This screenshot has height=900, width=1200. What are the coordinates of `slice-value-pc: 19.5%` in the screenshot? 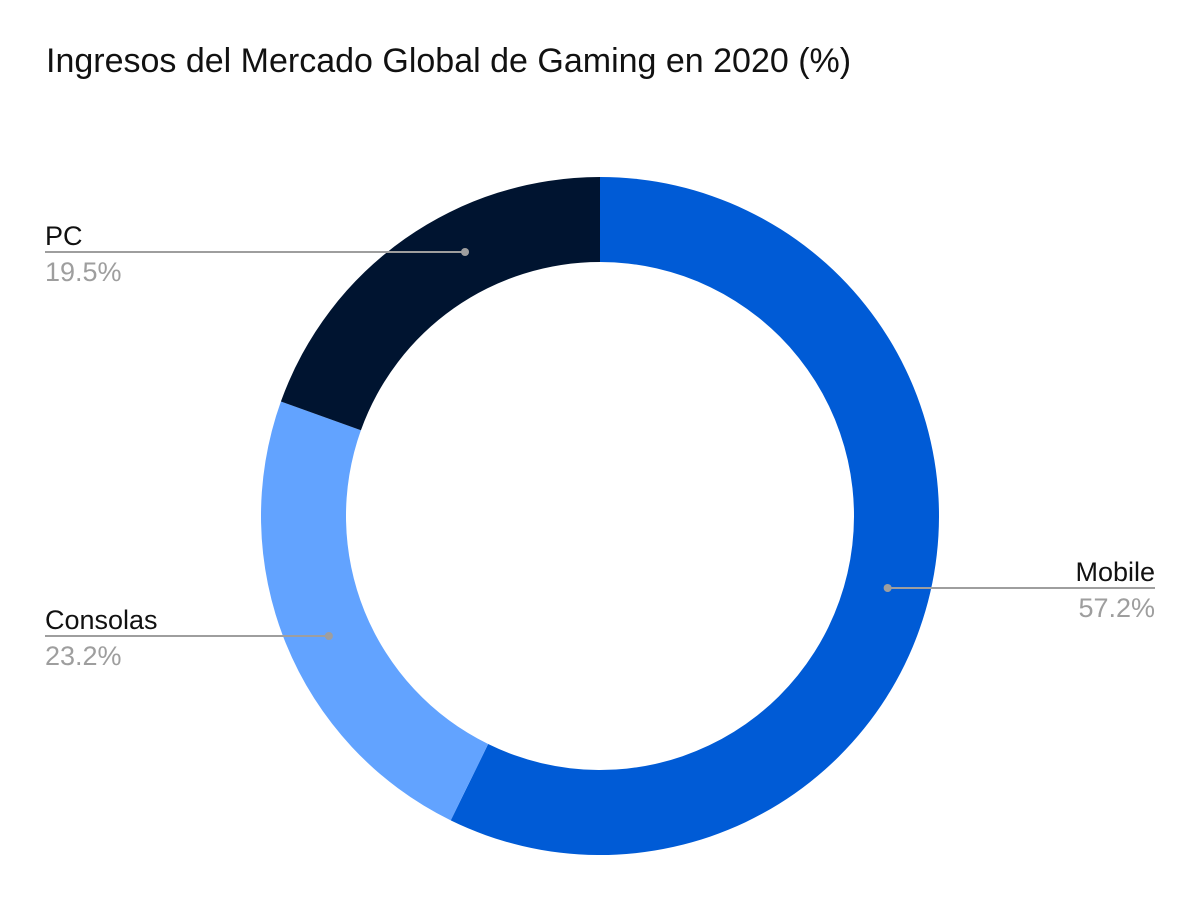 It's located at (83, 272).